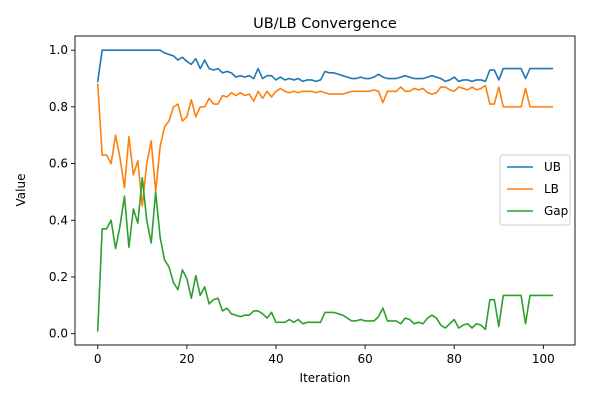  I want to click on x-tick-label-40: 40, so click(275, 359).